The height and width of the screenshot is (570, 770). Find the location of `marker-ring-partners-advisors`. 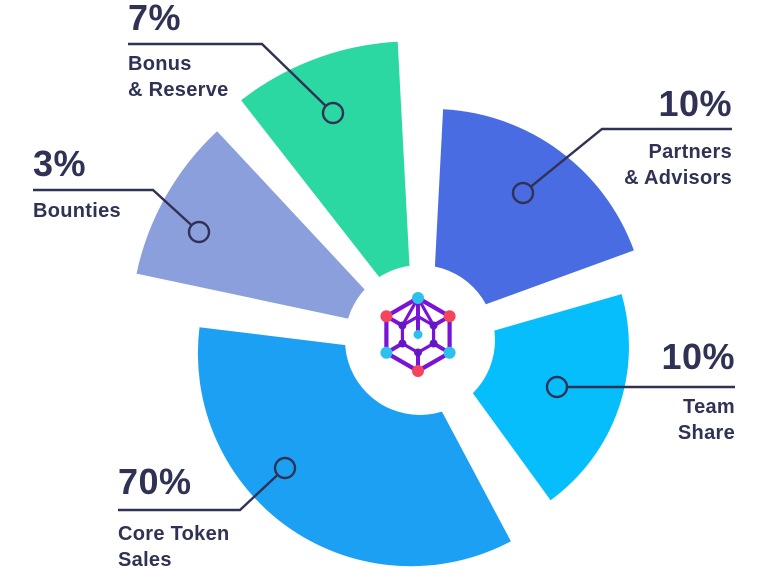

marker-ring-partners-advisors is located at coordinates (523, 193).